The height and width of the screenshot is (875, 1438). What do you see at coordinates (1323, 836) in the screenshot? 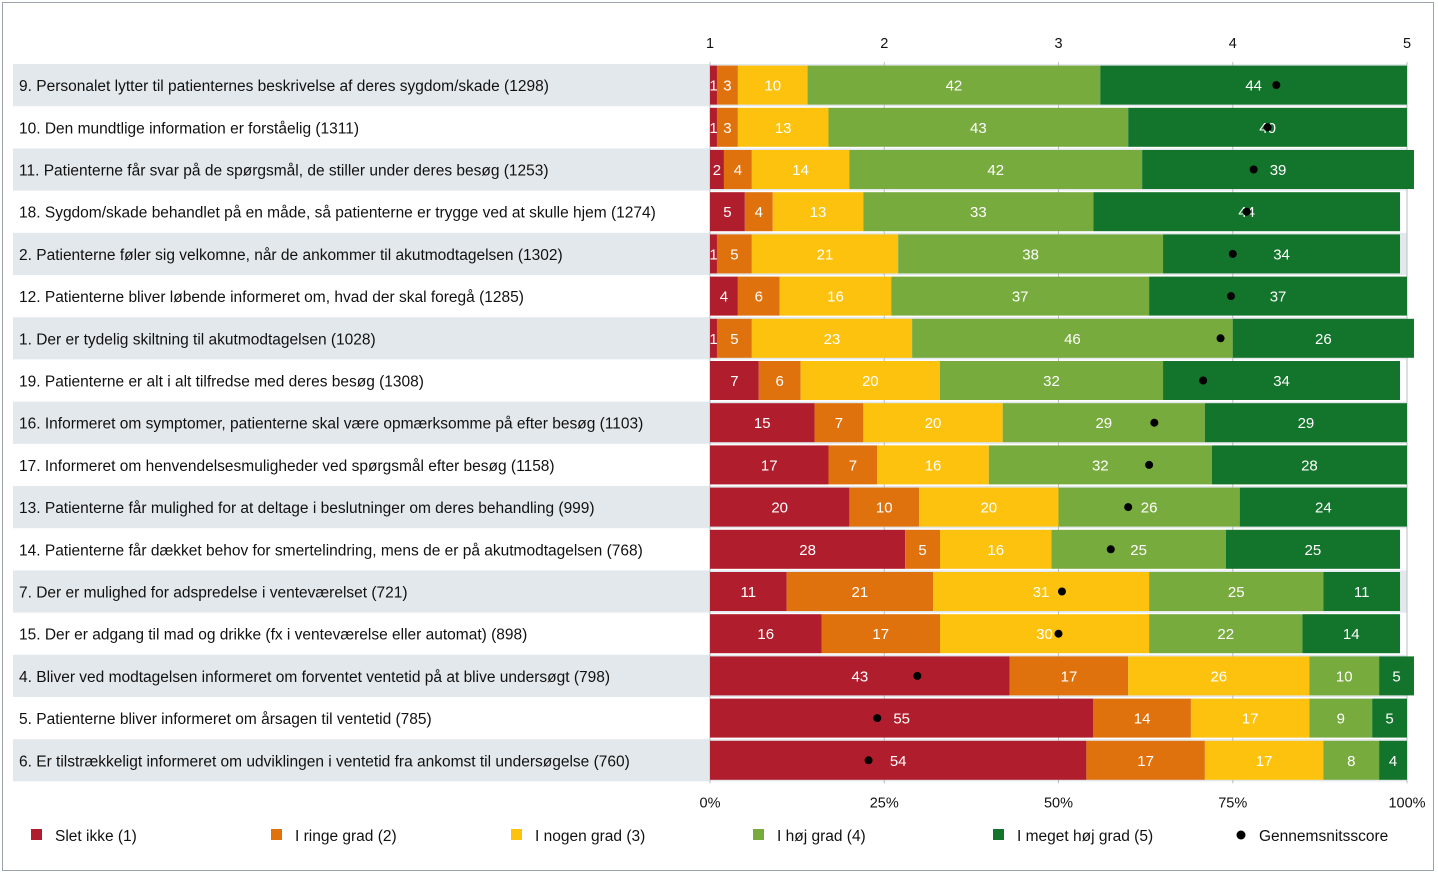
I see `legend-label: Gennemsnitsscore` at bounding box center [1323, 836].